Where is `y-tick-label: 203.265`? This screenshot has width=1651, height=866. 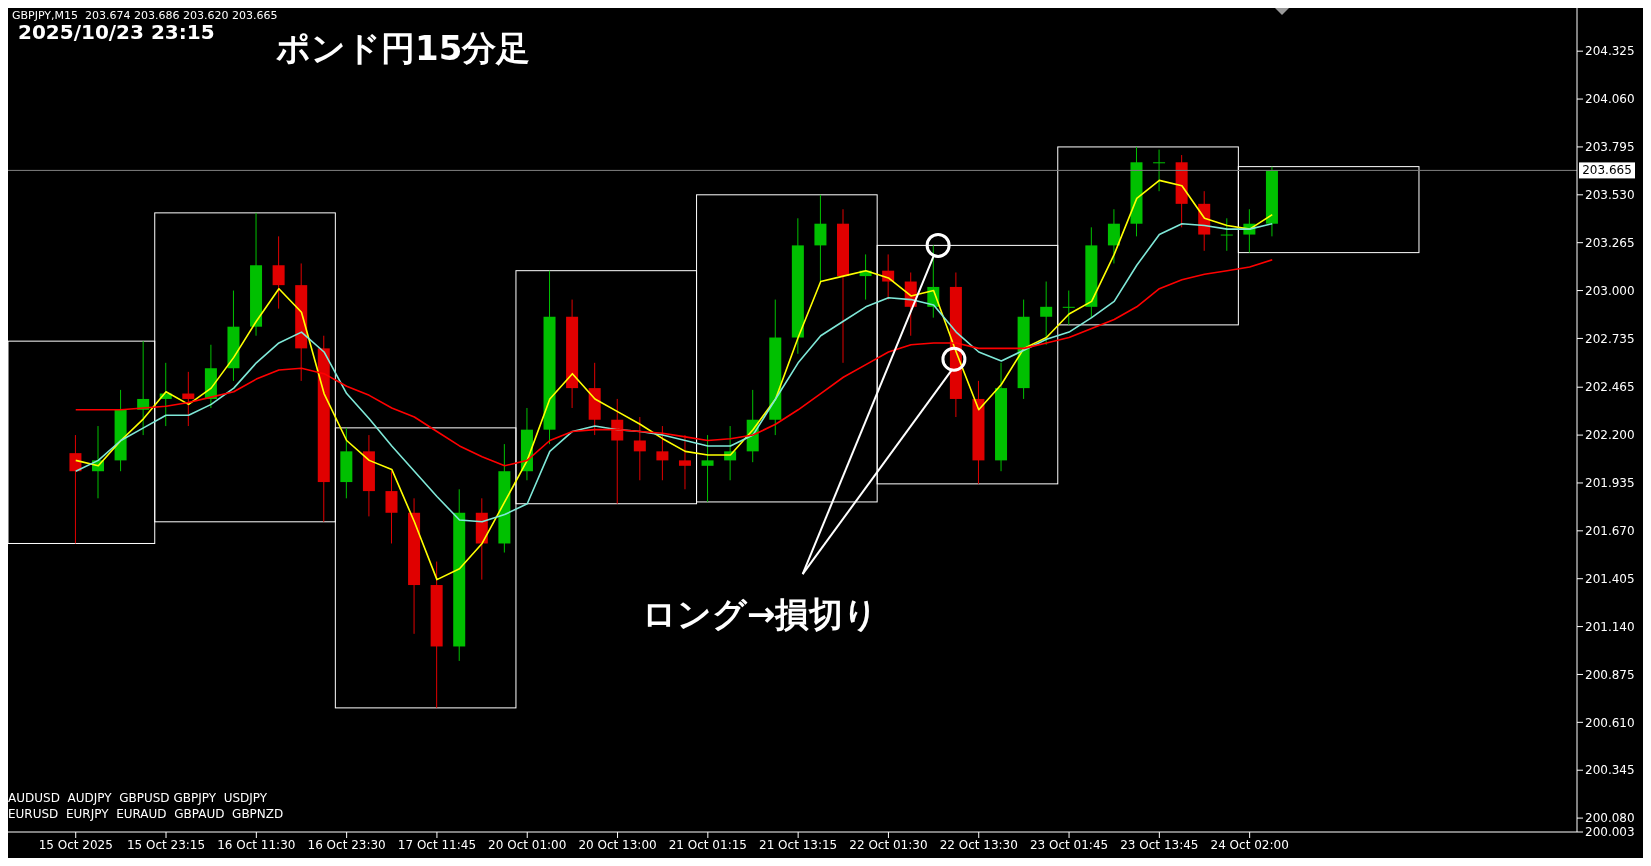 y-tick-label: 203.265 is located at coordinates (1610, 242).